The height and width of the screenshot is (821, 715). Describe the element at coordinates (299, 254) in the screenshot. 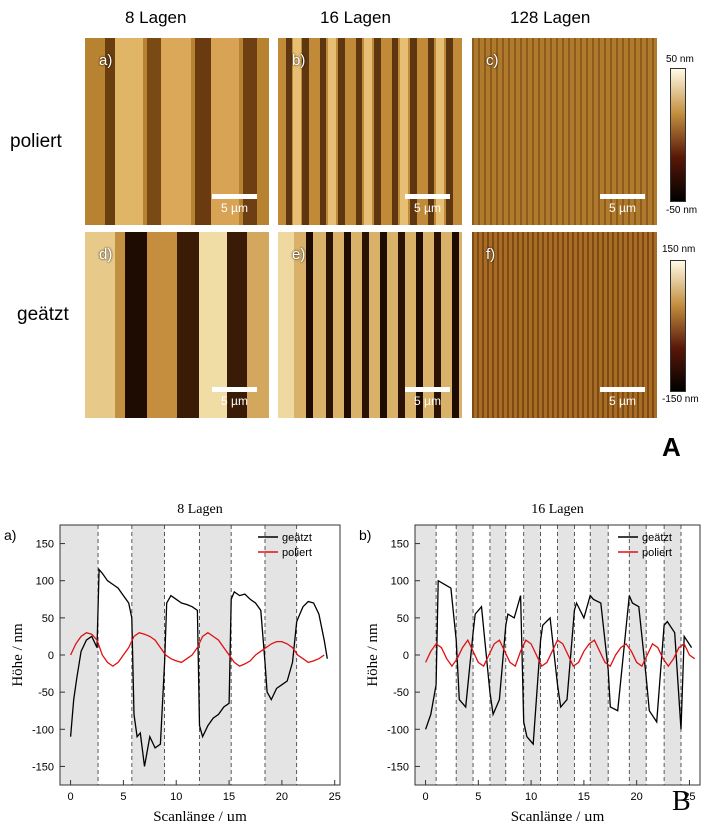

I see `image-tag: e)` at that location.